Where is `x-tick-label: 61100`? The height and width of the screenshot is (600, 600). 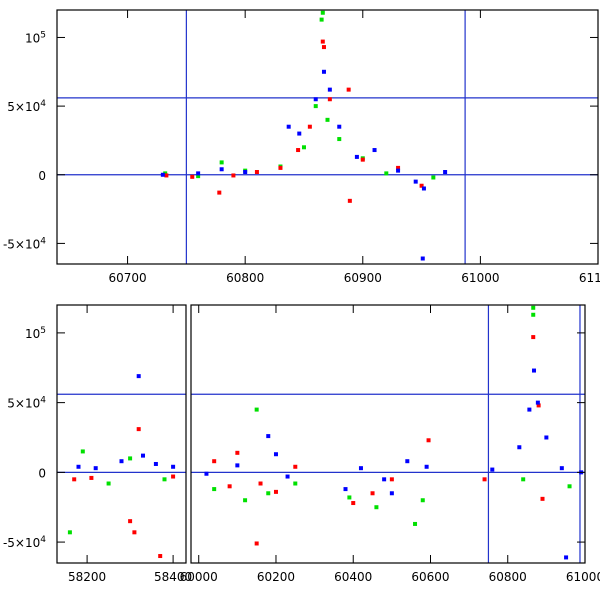
x-tick-label: 61100 is located at coordinates (589, 278).